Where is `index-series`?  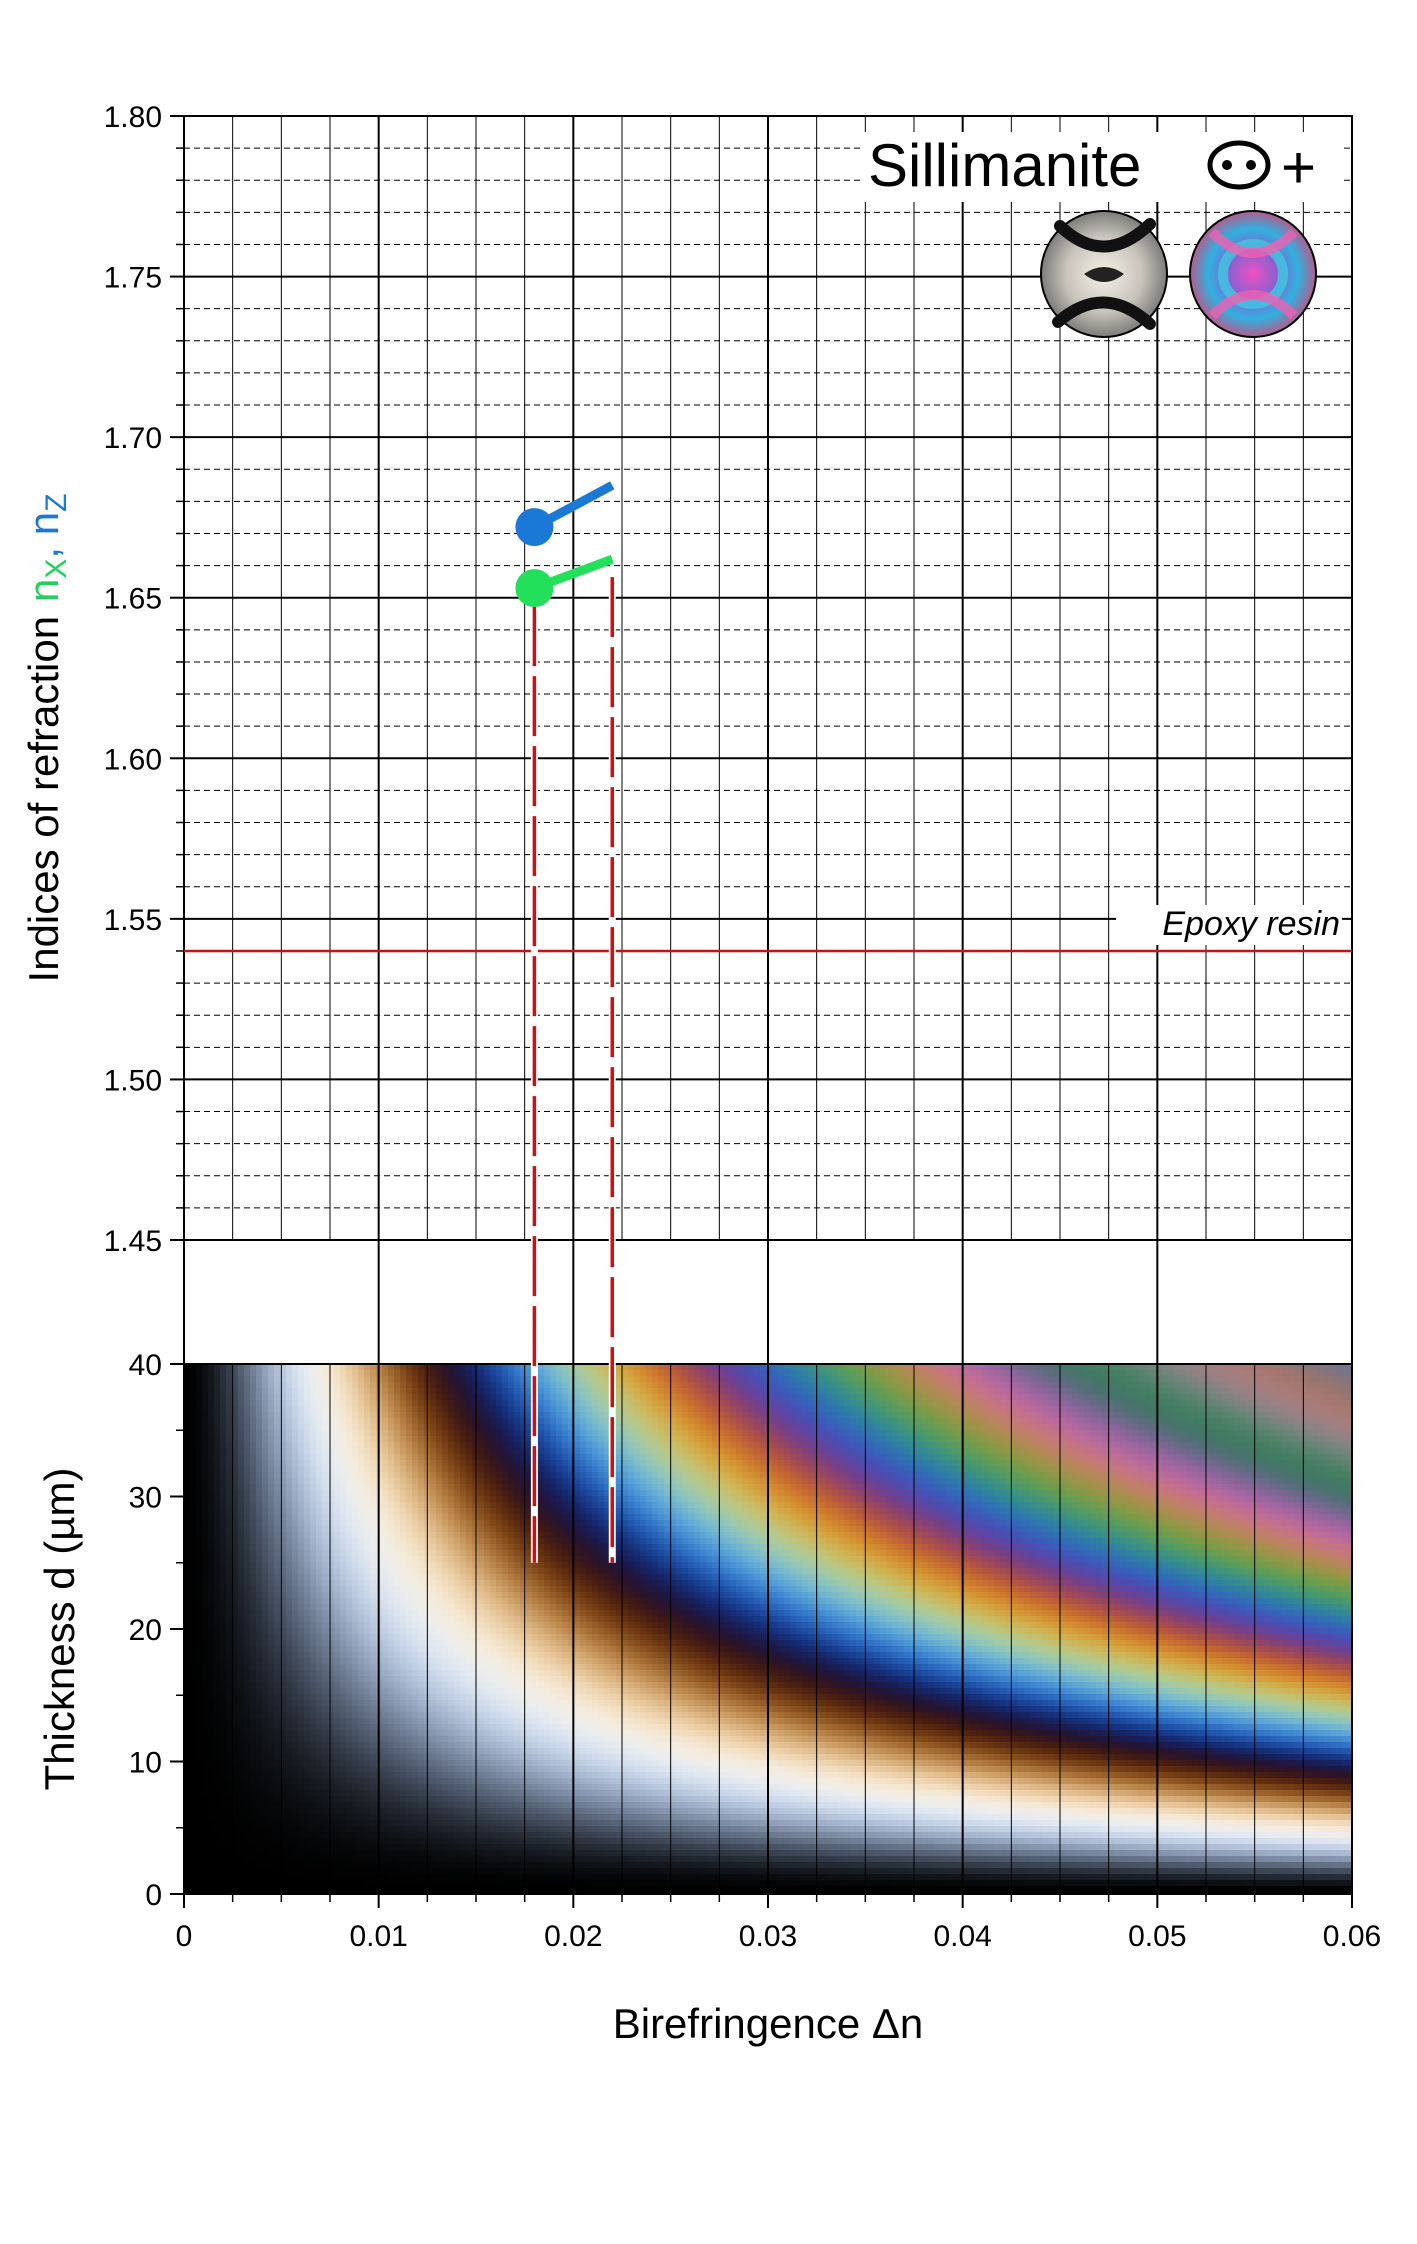 index-series is located at coordinates (565, 544).